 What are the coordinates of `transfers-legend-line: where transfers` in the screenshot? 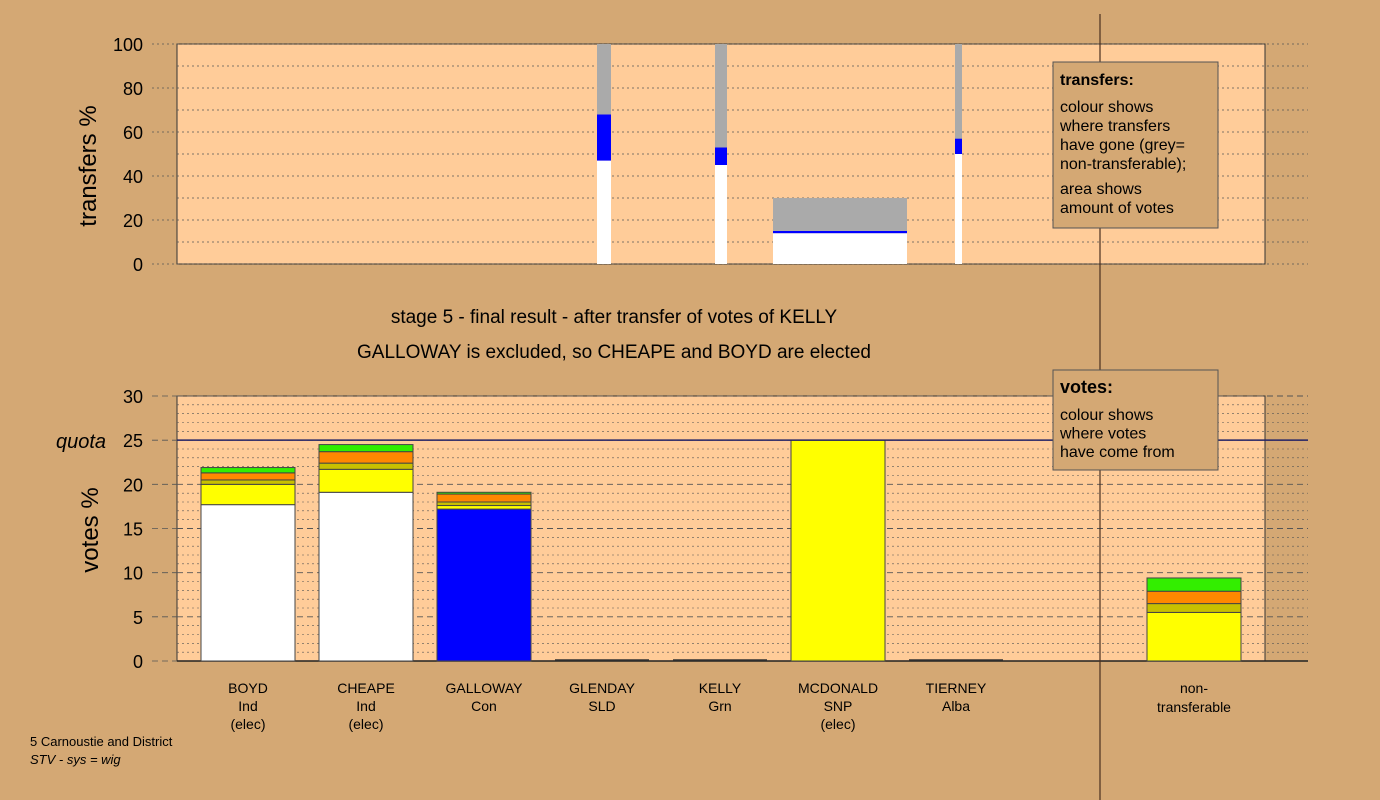 It's located at (1114, 126).